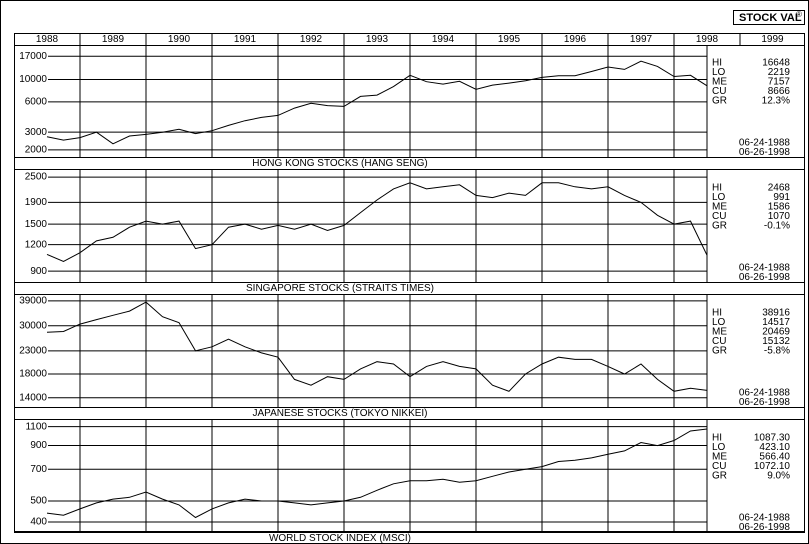 Image resolution: width=809 pixels, height=544 pixels. What do you see at coordinates (779, 72) in the screenshot?
I see `stat-value: 2219` at bounding box center [779, 72].